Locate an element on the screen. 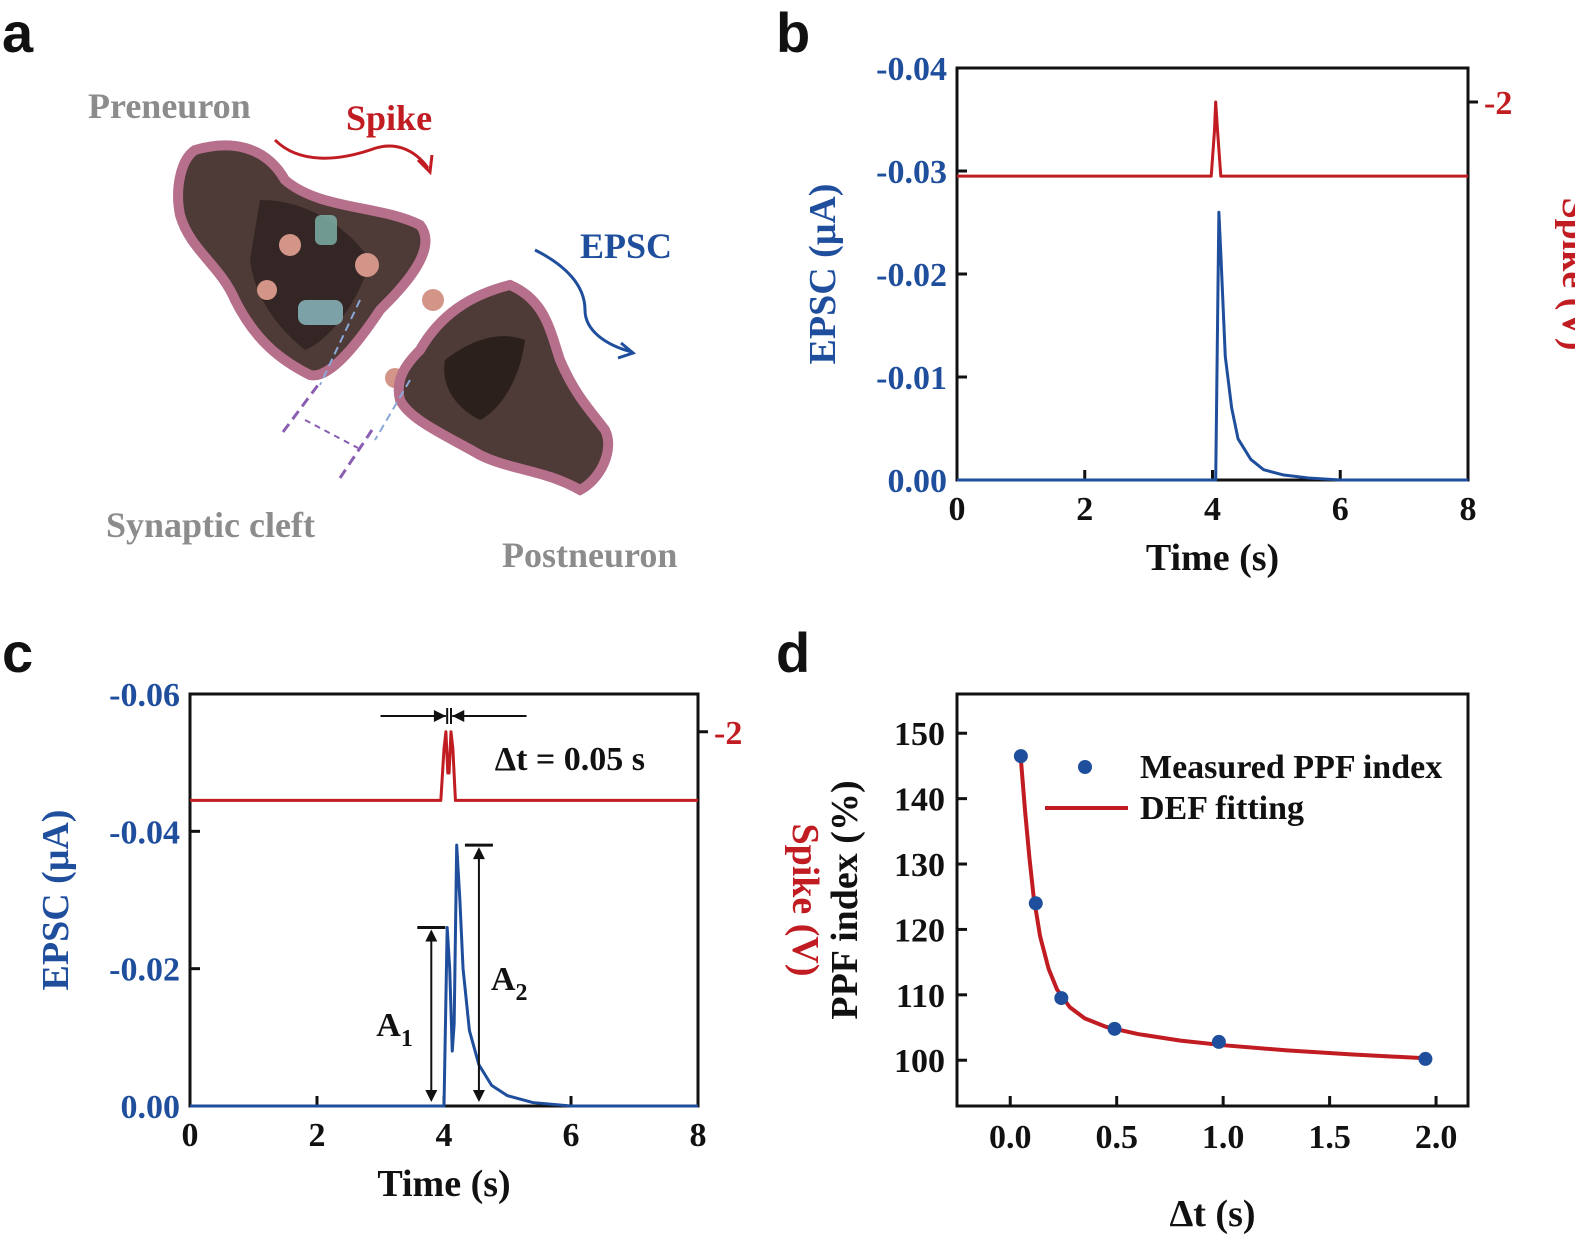 This screenshot has height=1247, width=1575. epsc-label: EPSC is located at coordinates (626, 246).